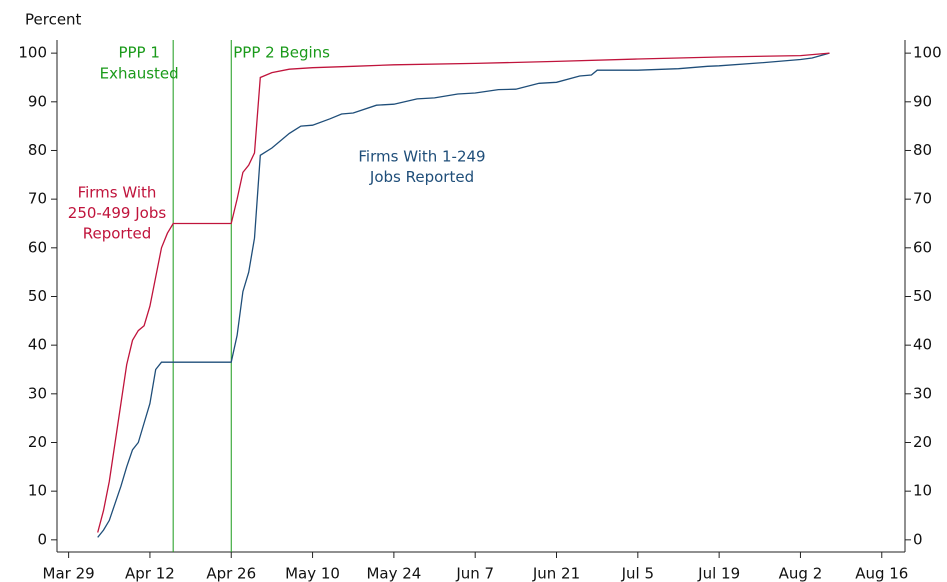 The image size is (947, 582). Describe the element at coordinates (474, 573) in the screenshot. I see `x-tick-label: Jun 7` at that location.